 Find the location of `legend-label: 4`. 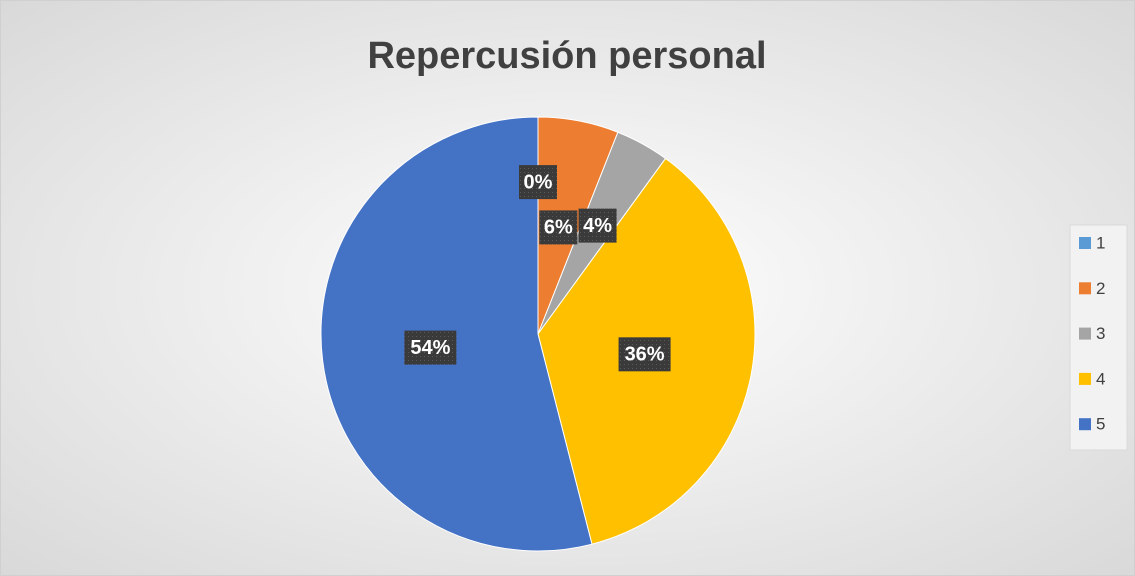

legend-label: 4 is located at coordinates (1100, 378).